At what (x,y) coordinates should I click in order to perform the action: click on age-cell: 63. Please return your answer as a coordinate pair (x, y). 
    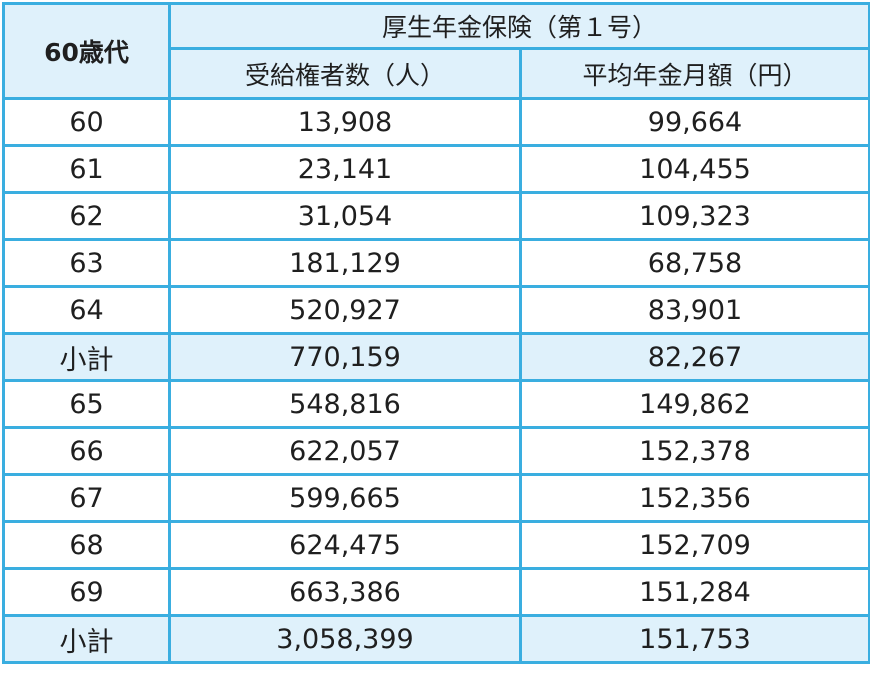
    Looking at the image, I should click on (86, 263).